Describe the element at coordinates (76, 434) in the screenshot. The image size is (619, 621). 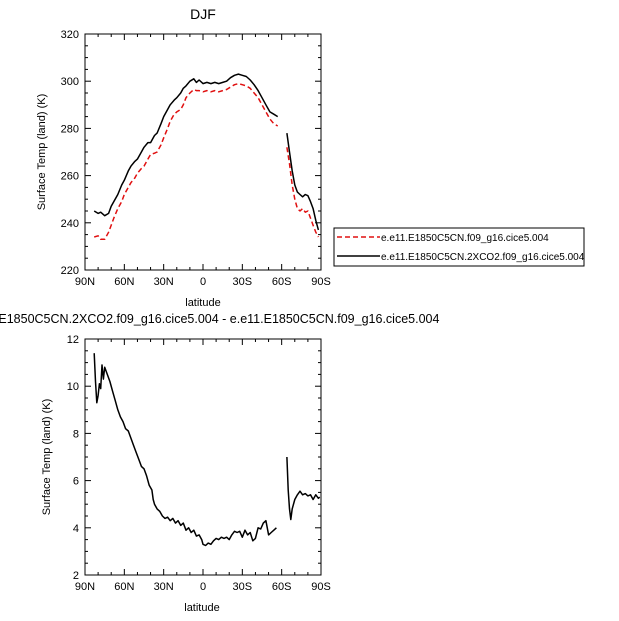
I see `bottom-y-tick-label: 8` at that location.